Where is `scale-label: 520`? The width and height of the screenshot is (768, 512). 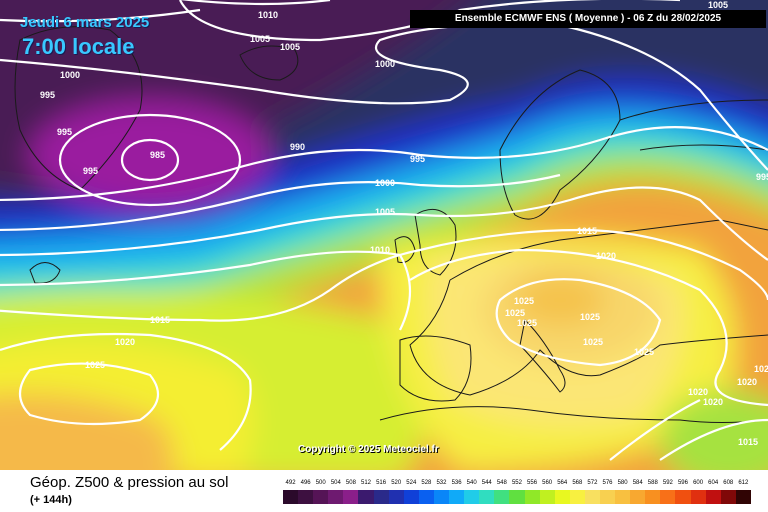 scale-label: 520 is located at coordinates (396, 483).